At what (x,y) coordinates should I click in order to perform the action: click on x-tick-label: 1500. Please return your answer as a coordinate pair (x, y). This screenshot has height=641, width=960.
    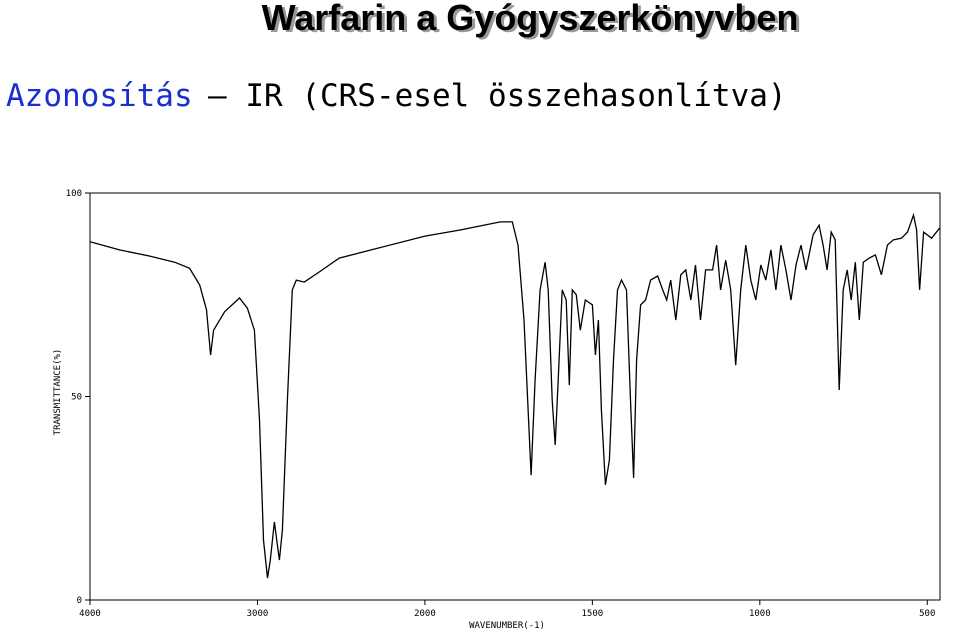
    Looking at the image, I should click on (593, 614).